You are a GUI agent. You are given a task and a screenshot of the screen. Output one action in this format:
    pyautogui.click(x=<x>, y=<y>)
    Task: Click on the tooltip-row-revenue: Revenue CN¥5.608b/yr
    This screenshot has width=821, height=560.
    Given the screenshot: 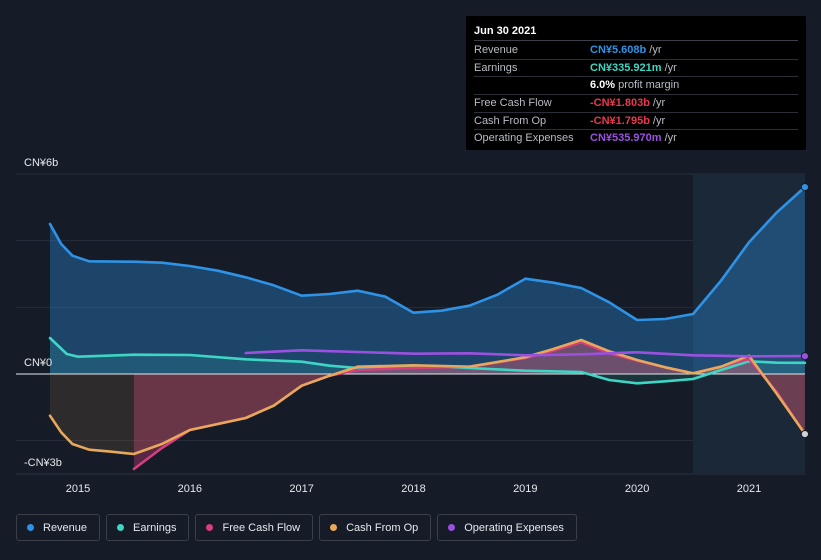 What is the action you would take?
    pyautogui.click(x=636, y=51)
    